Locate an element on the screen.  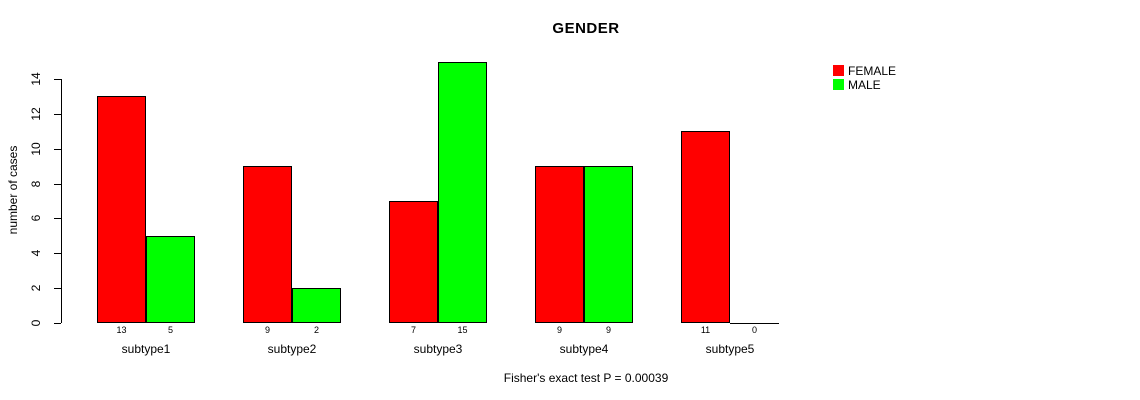
bar-female-subtype2 is located at coordinates (267, 244).